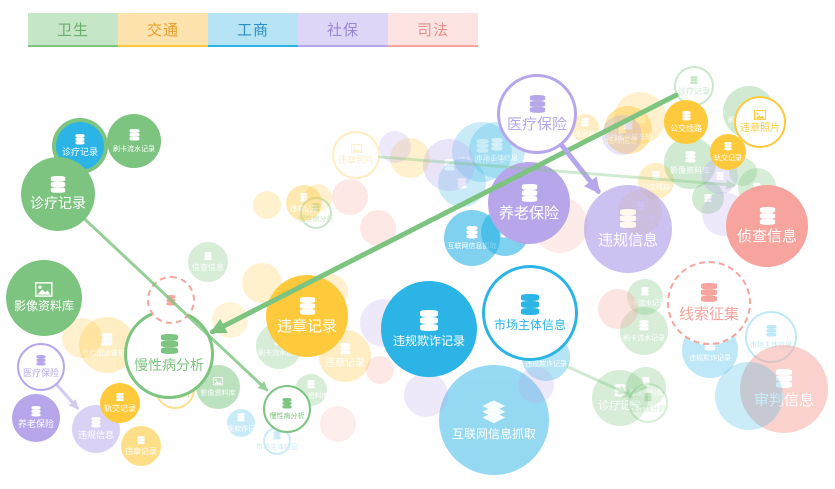  What do you see at coordinates (783, 399) in the screenshot?
I see `bubble-label: 审判信息` at bounding box center [783, 399].